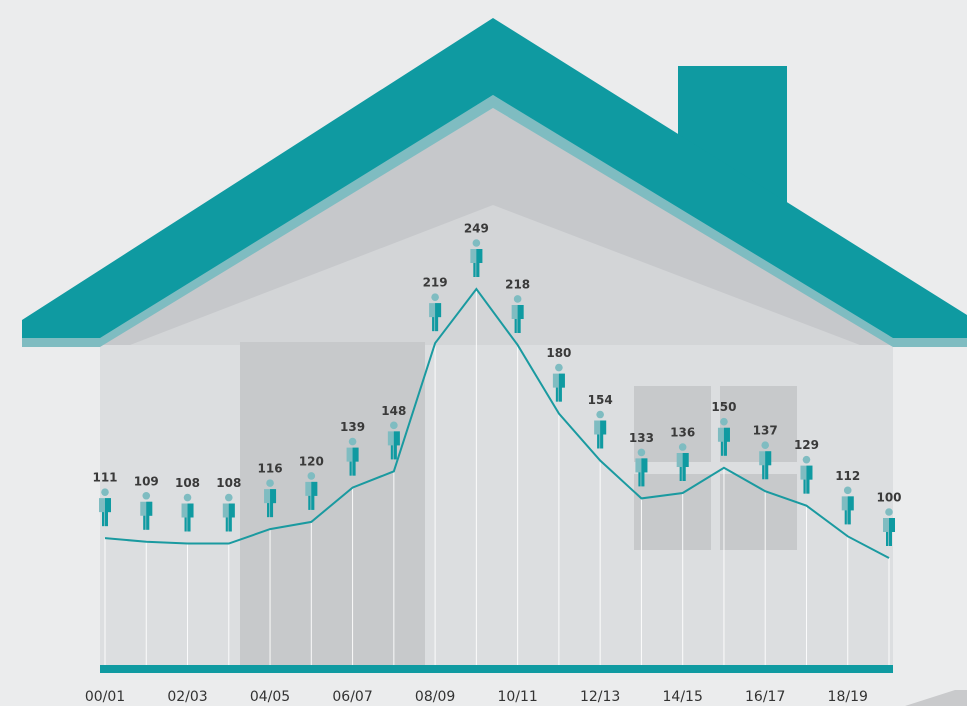 This screenshot has height=706, width=967. What do you see at coordinates (641, 438) in the screenshot?
I see `value-label: 133` at bounding box center [641, 438].